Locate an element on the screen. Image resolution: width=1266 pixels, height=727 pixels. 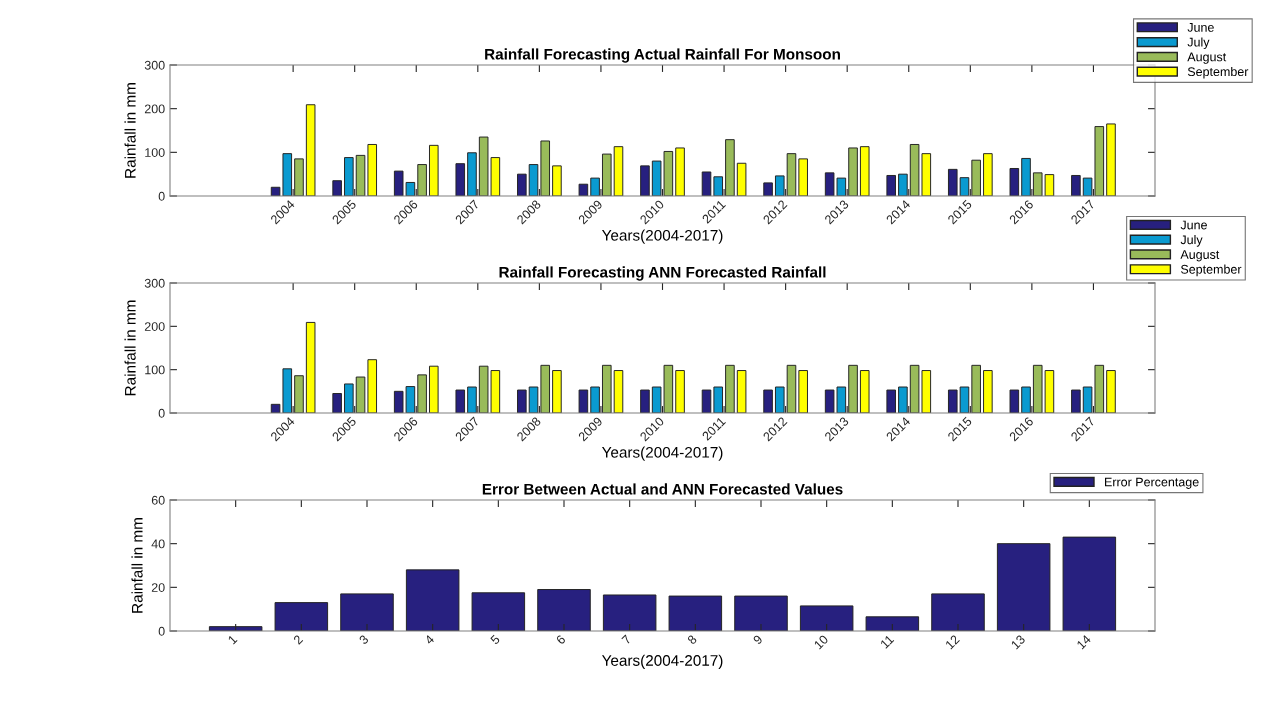
y-tick-label: 20 is located at coordinates (158, 587).